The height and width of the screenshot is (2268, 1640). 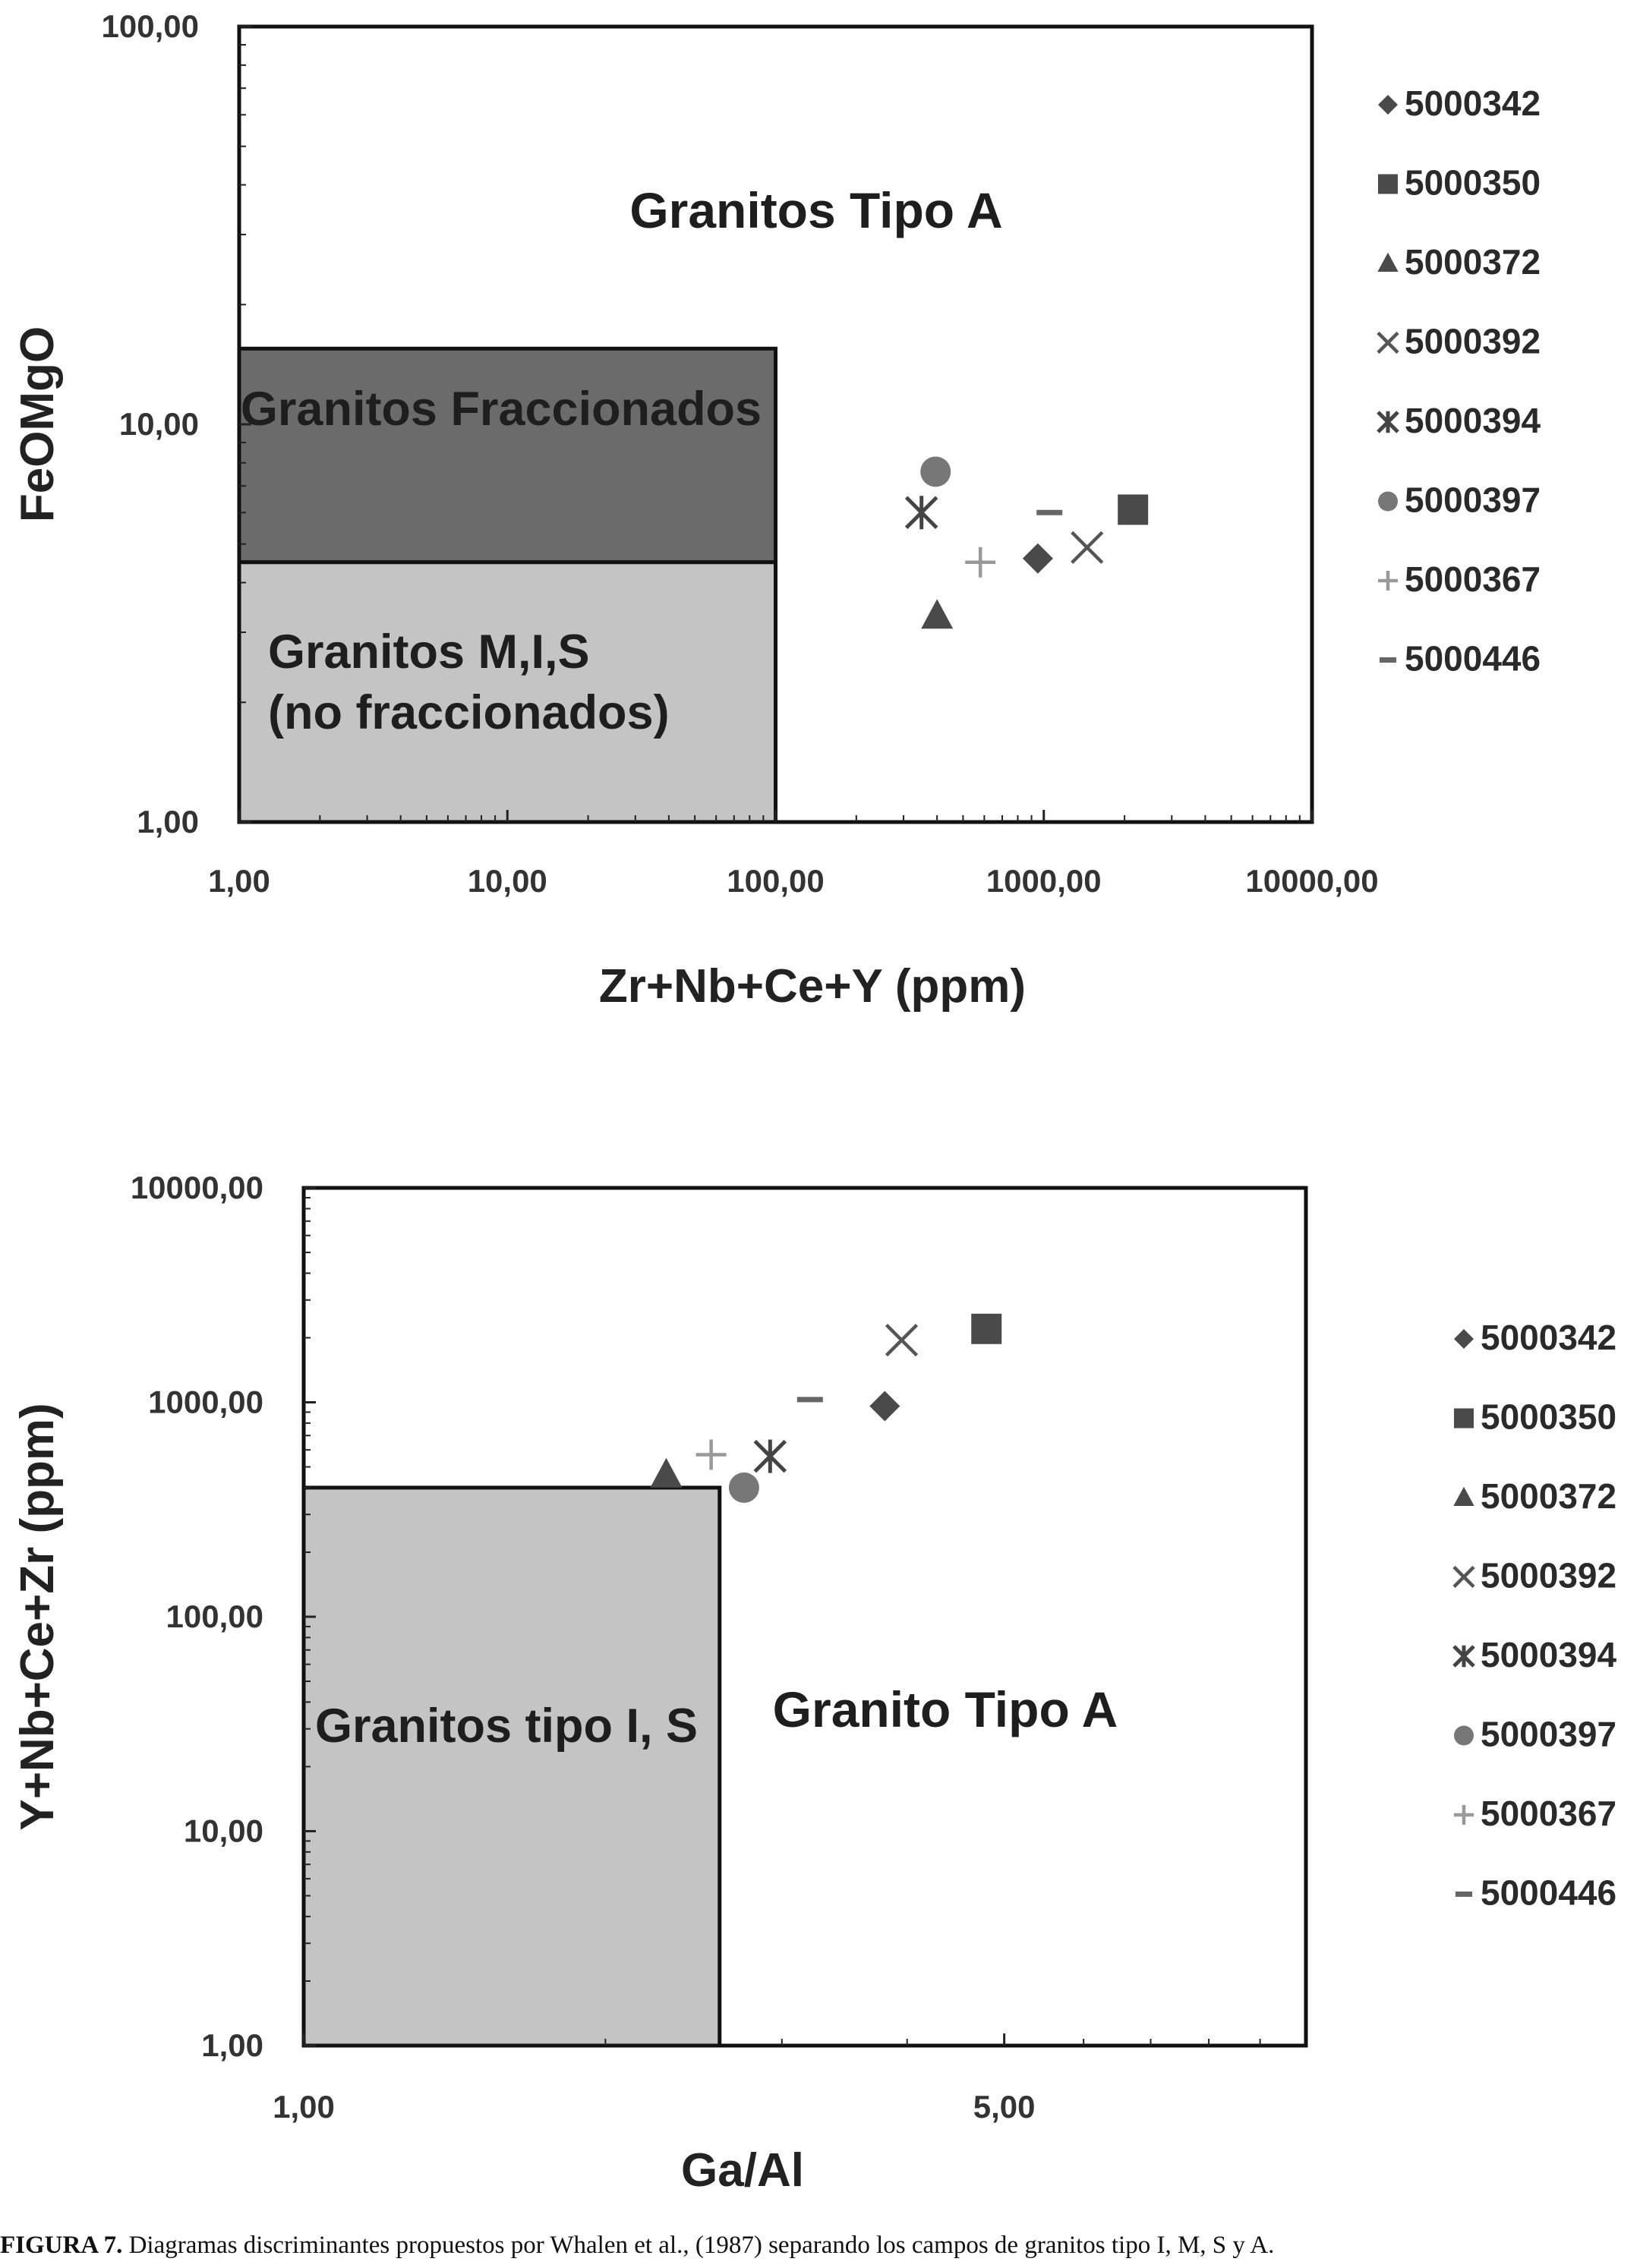 What do you see at coordinates (159, 424) in the screenshot?
I see `chart1-y-tick-label: 10,00` at bounding box center [159, 424].